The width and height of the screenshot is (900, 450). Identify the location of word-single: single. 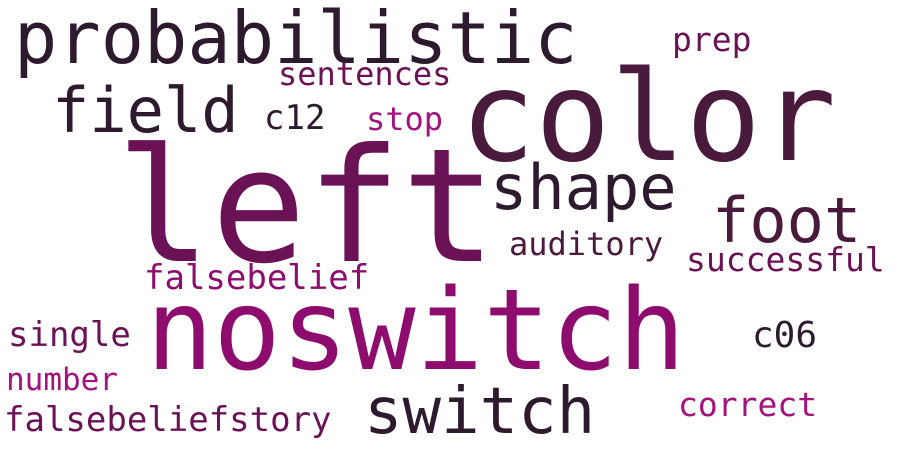
(69, 335).